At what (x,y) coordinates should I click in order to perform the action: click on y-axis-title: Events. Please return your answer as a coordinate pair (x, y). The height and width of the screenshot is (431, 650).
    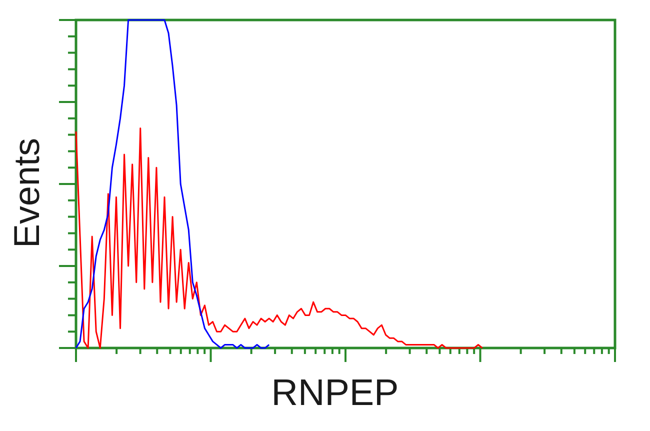
    Looking at the image, I should click on (26, 193).